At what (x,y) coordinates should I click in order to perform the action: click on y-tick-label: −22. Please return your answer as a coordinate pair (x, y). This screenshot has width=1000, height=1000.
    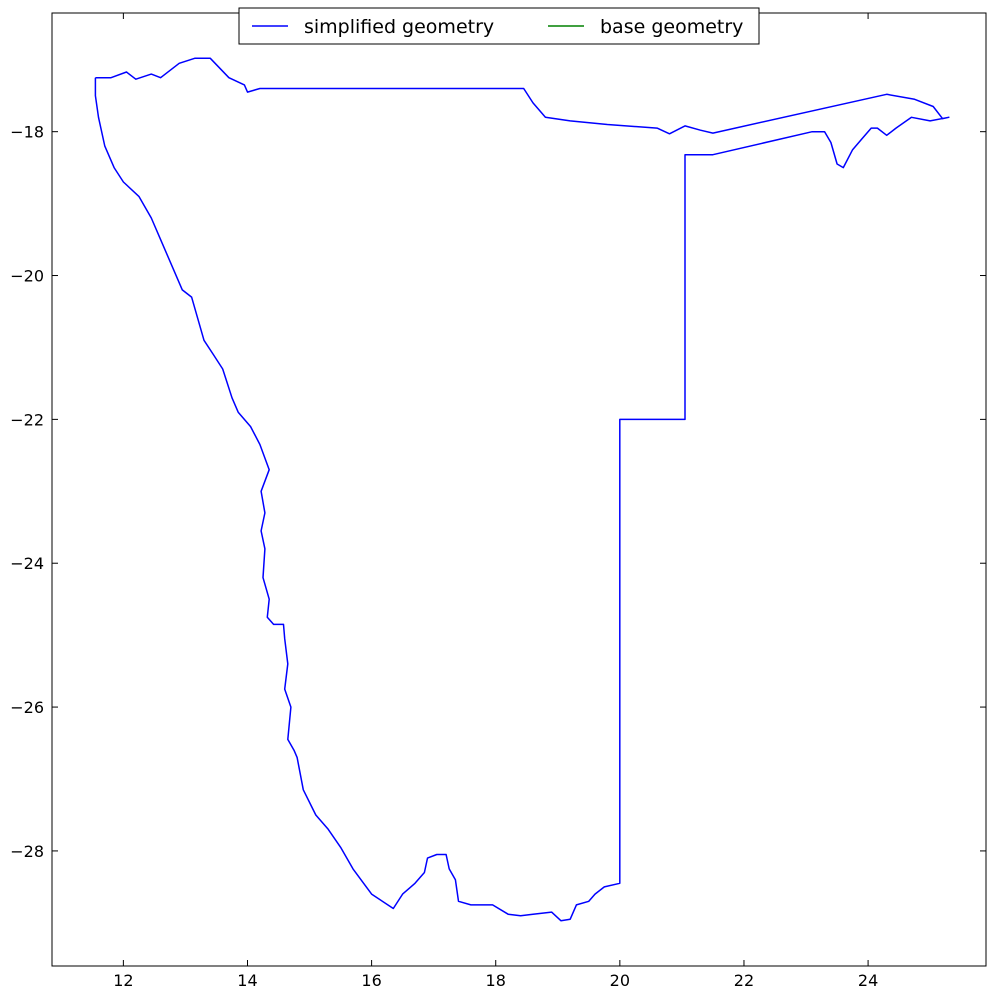
    Looking at the image, I should click on (27, 419).